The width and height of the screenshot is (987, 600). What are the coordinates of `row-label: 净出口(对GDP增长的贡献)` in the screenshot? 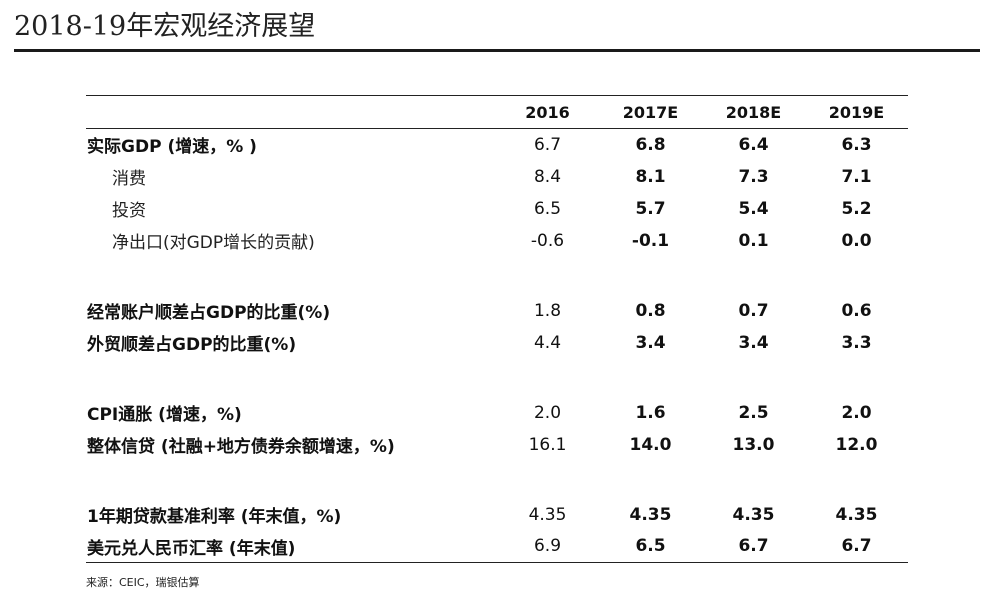 It's located at (213, 243).